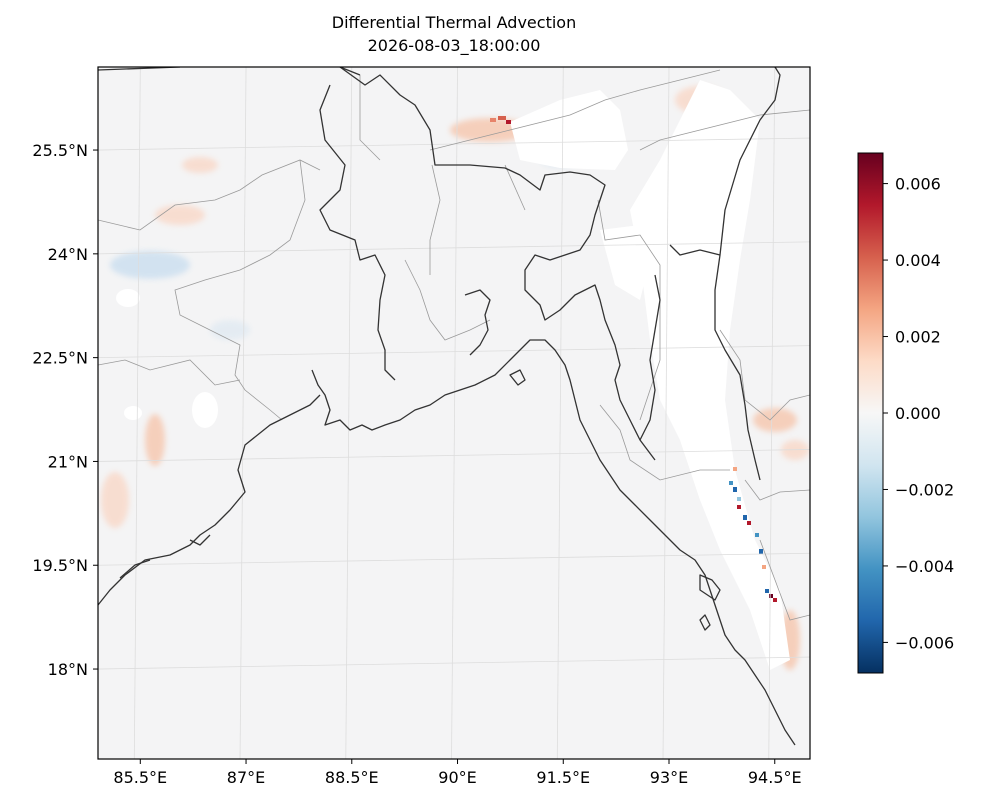 The image size is (989, 805). What do you see at coordinates (246, 777) in the screenshot?
I see `lon-tick-label: 87°E` at bounding box center [246, 777].